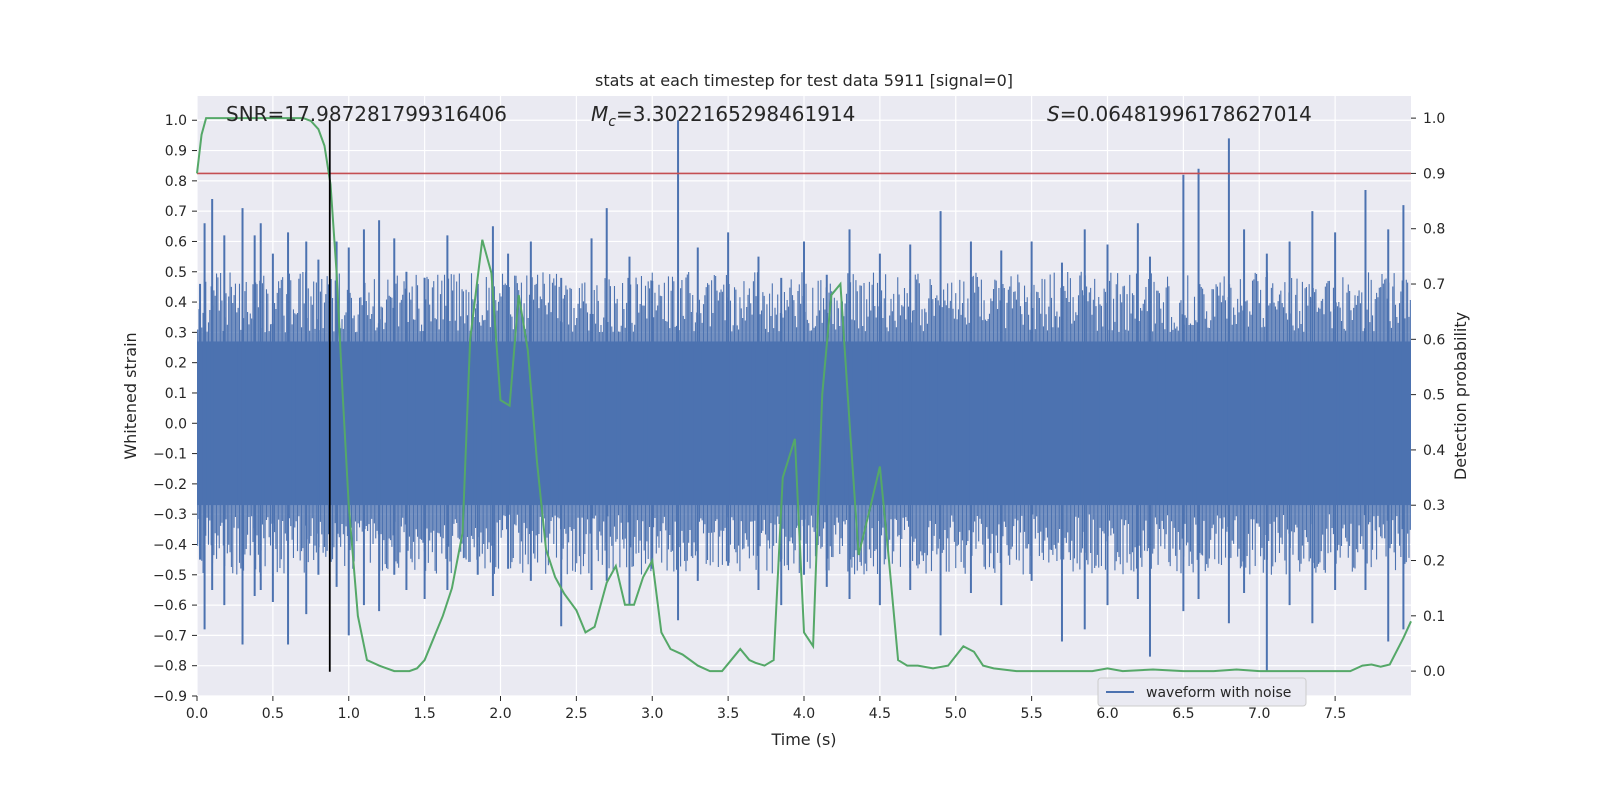 This screenshot has width=1600, height=804. Describe the element at coordinates (197, 714) in the screenshot. I see `x-tick-label: 0.0` at that location.